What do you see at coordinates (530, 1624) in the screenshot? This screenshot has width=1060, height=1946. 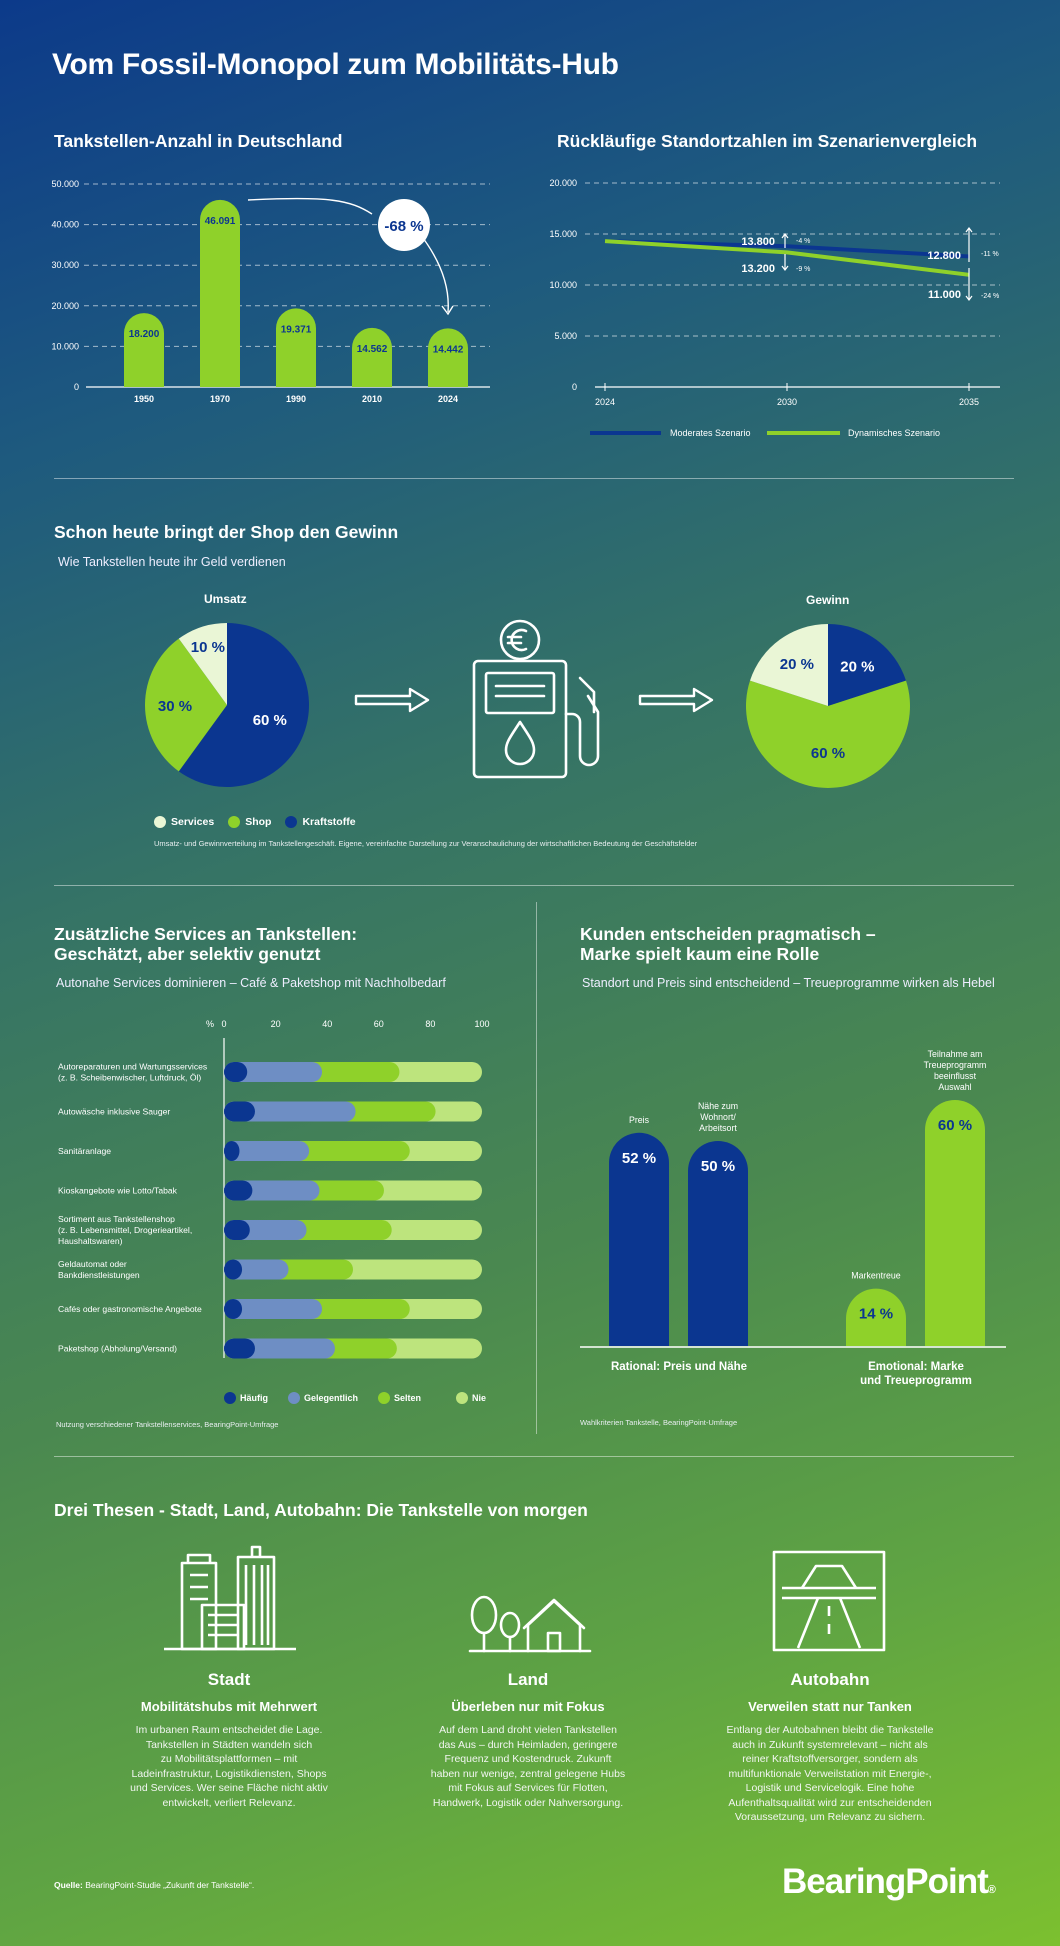 I see `village-house-icon` at bounding box center [530, 1624].